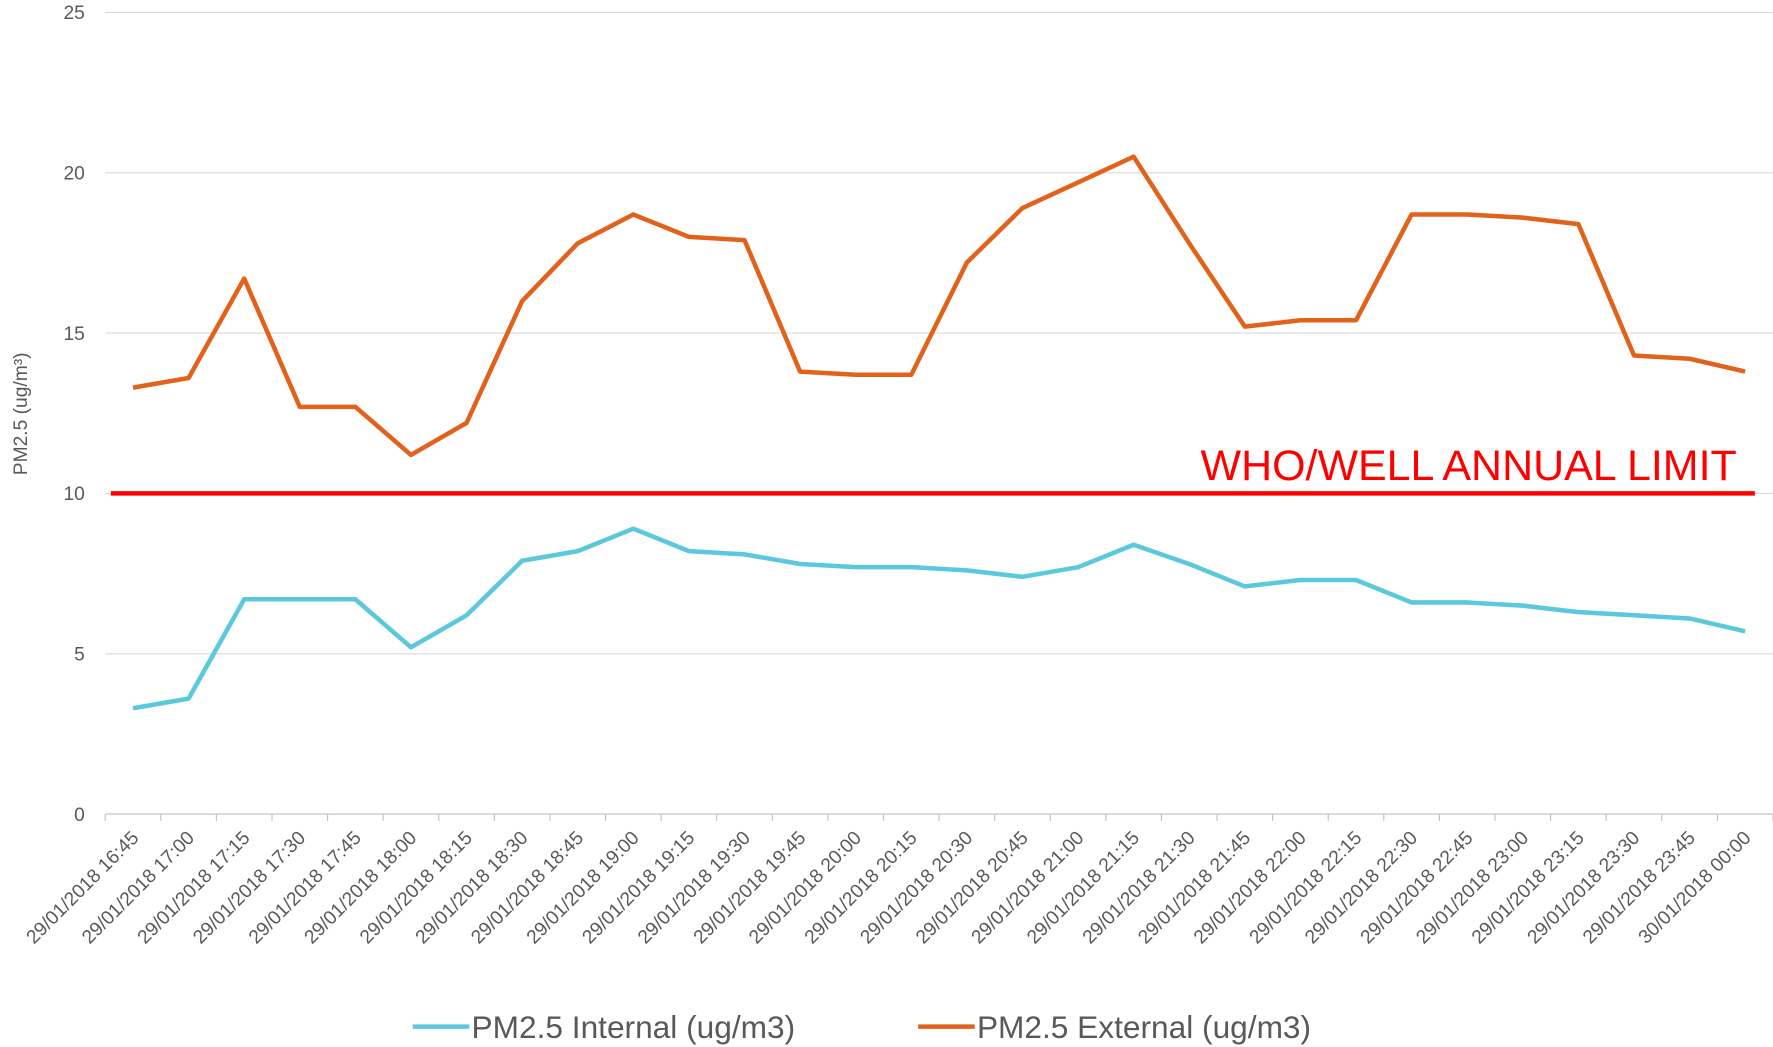  Describe the element at coordinates (73, 334) in the screenshot. I see `y-tick-label: 15` at that location.